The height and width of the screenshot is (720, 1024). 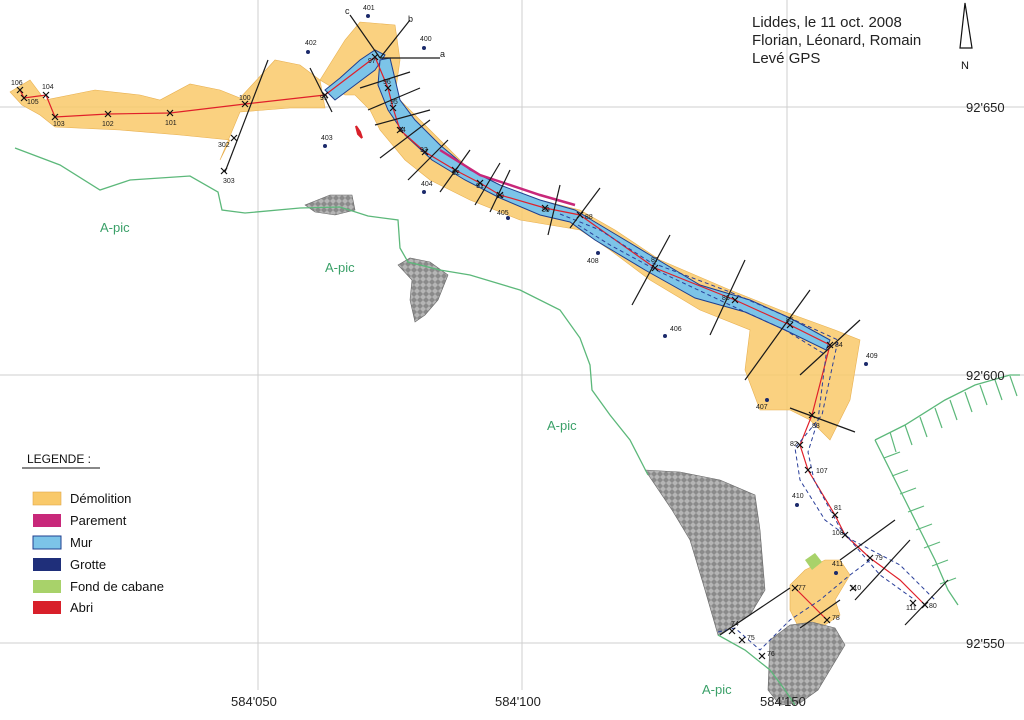 I want to click on point-label: 101, so click(x=171, y=123).